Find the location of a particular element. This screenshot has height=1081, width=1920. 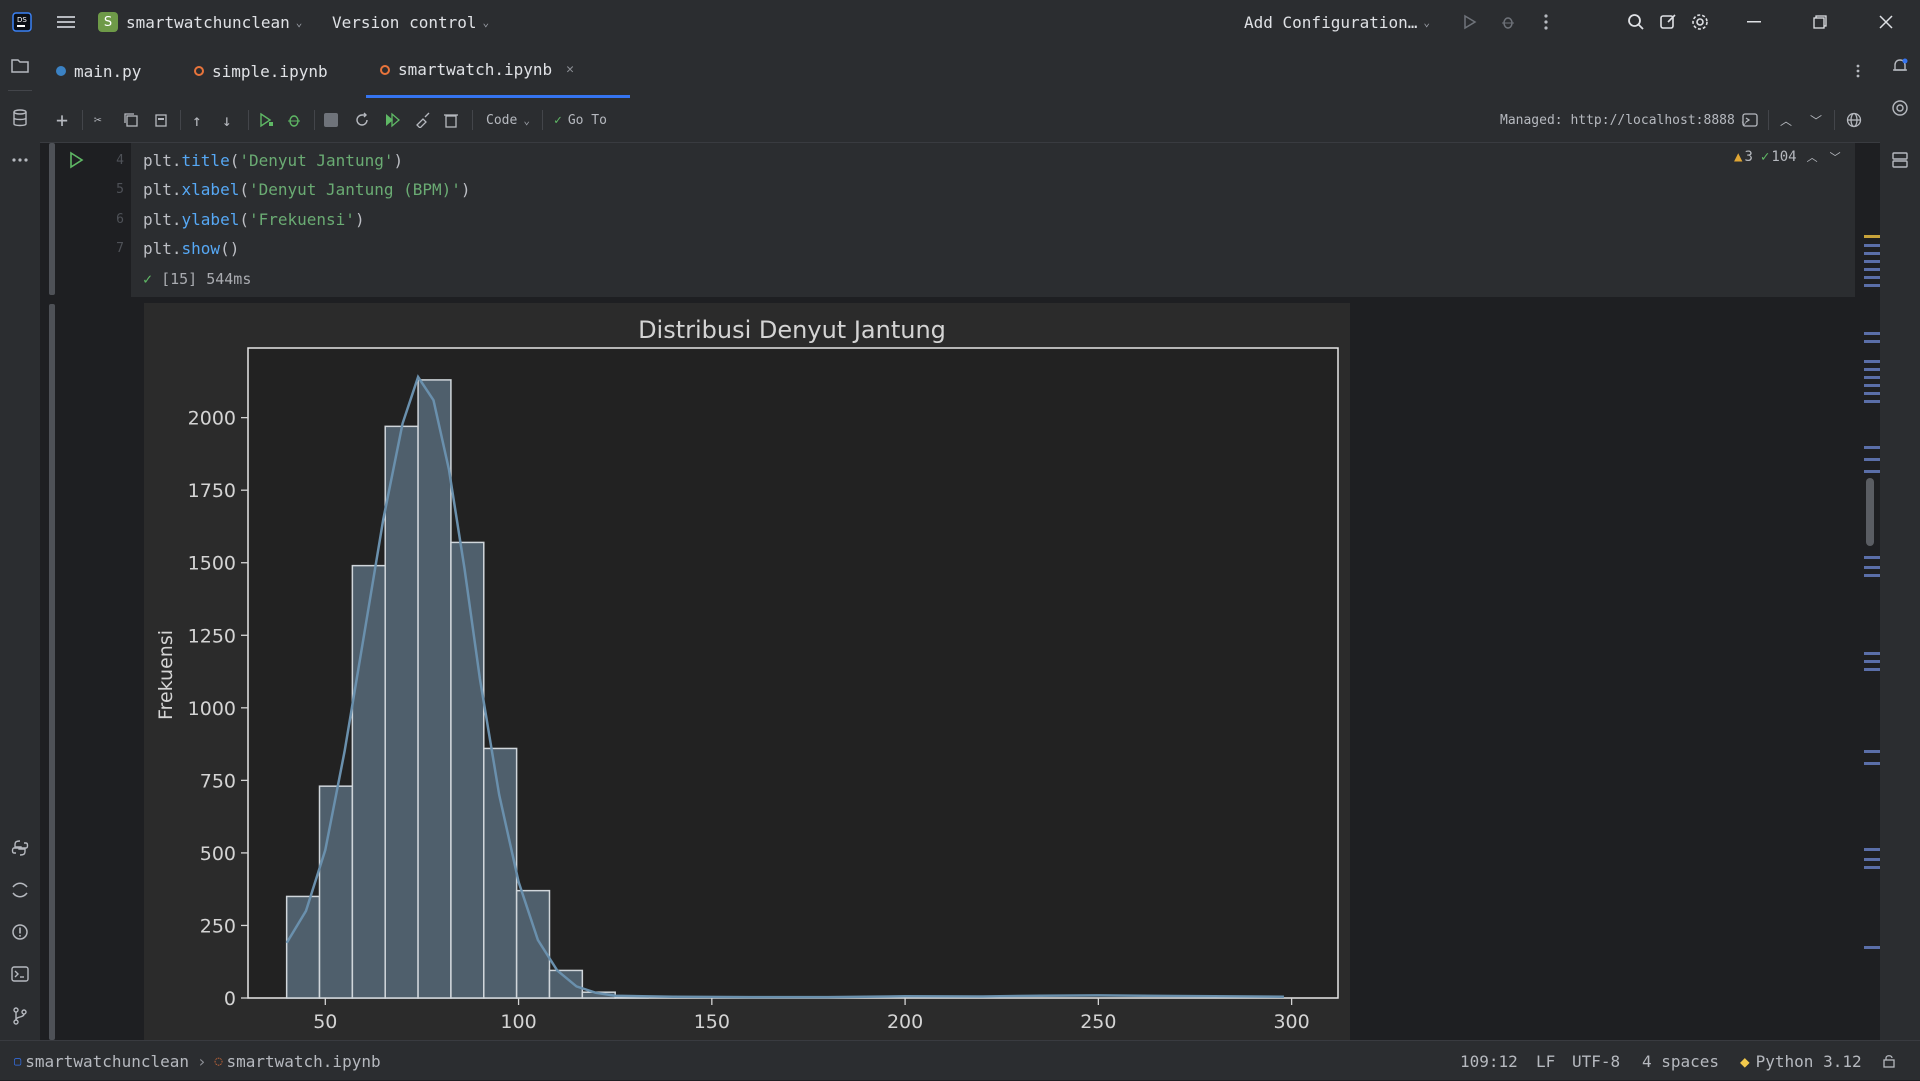

read-only-toggle-icon is located at coordinates (1889, 1061).